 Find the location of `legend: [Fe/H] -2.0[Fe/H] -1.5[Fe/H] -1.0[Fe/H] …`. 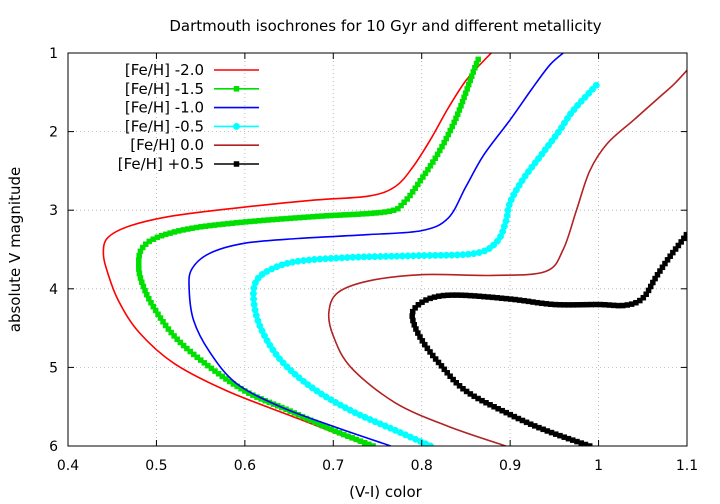

legend: [Fe/H] -2.0[Fe/H] -1.5[Fe/H] -1.0[Fe/H] … is located at coordinates (188, 117).